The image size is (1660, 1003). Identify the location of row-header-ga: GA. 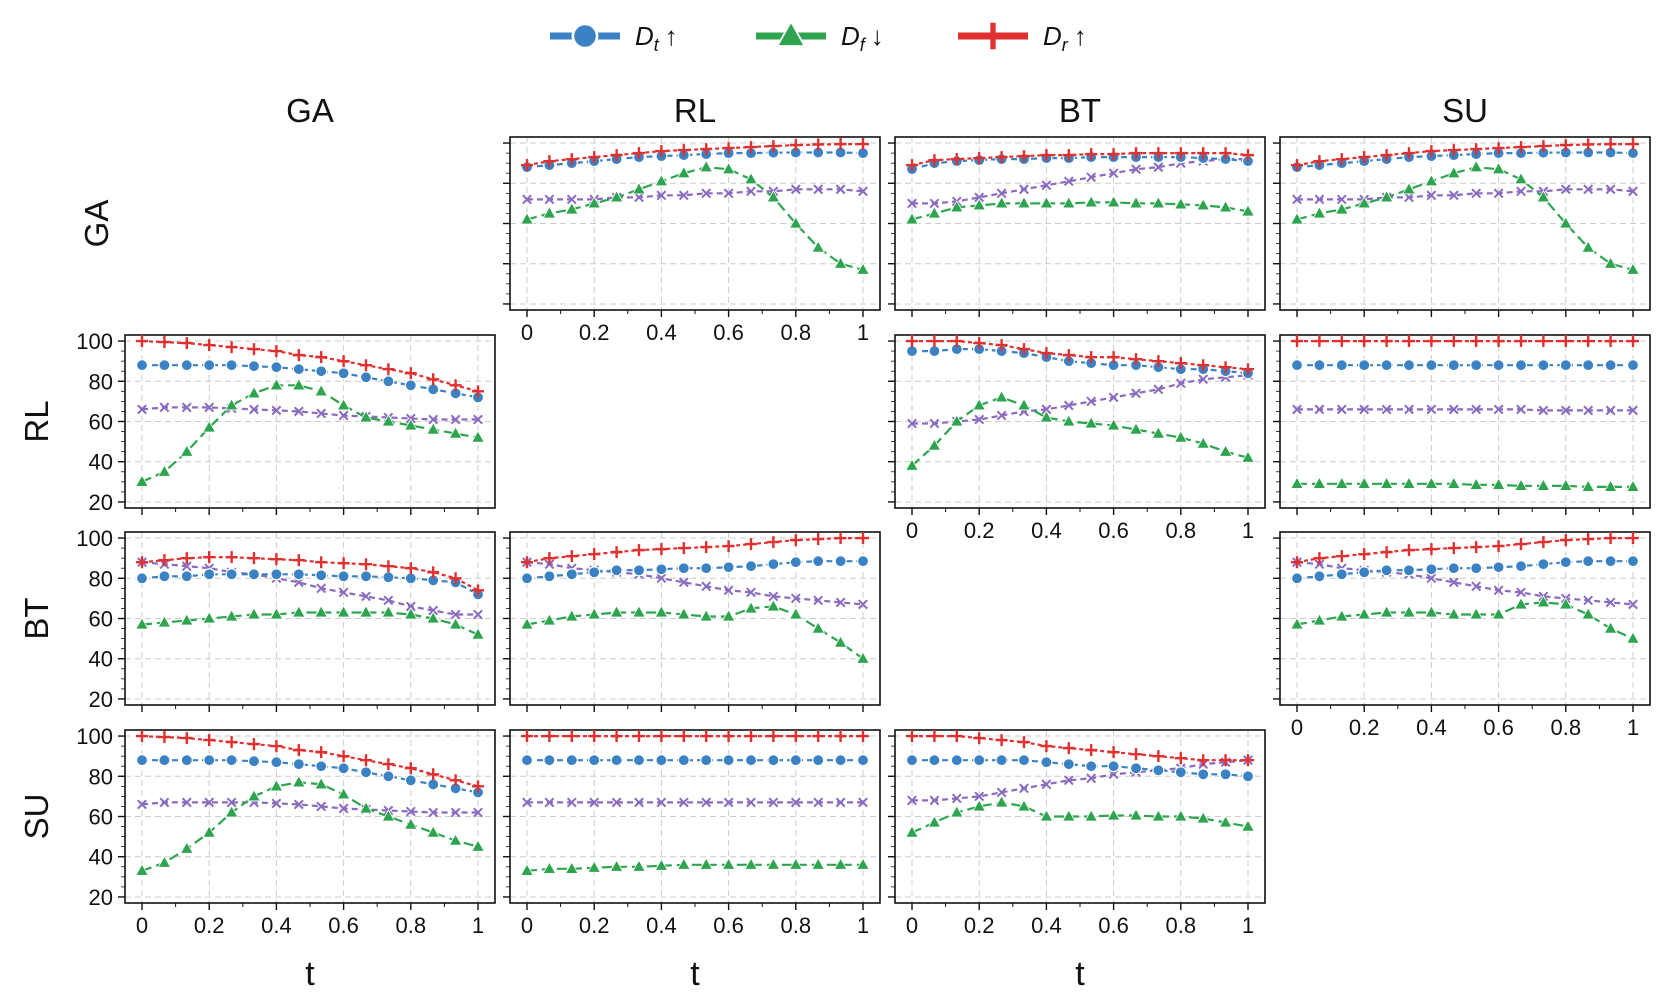
(96, 224).